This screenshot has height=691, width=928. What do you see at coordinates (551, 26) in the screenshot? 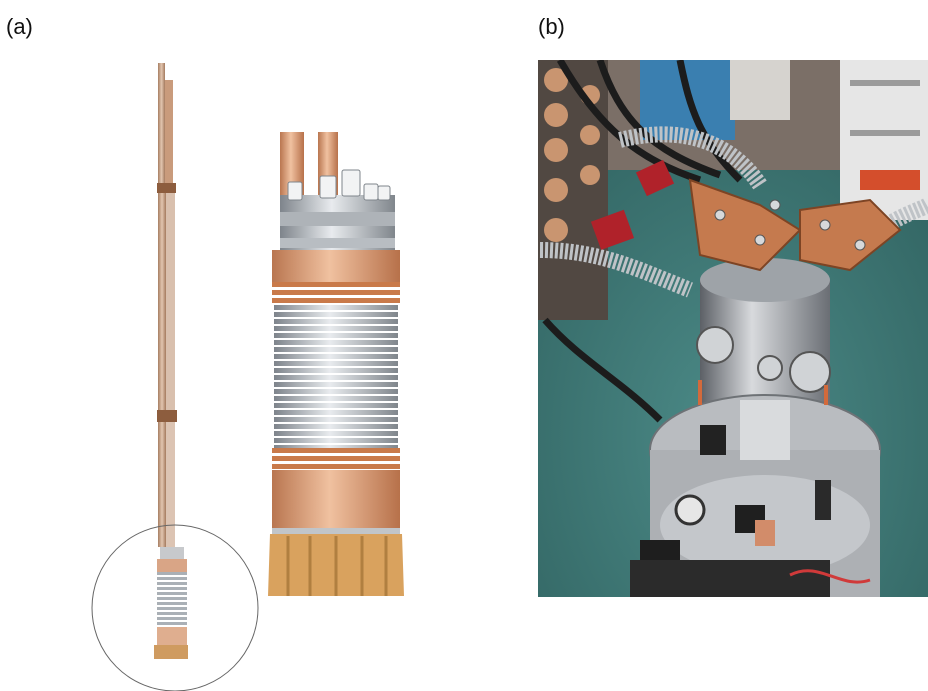
I see `panel-b-label: (b)` at bounding box center [551, 26].